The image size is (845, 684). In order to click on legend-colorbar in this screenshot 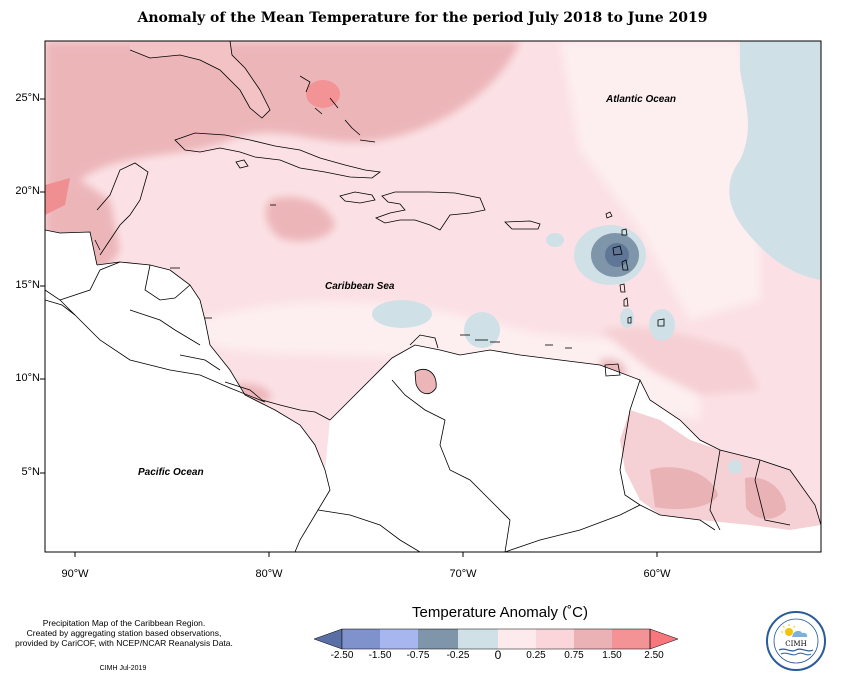, I will do `click(496, 639)`.